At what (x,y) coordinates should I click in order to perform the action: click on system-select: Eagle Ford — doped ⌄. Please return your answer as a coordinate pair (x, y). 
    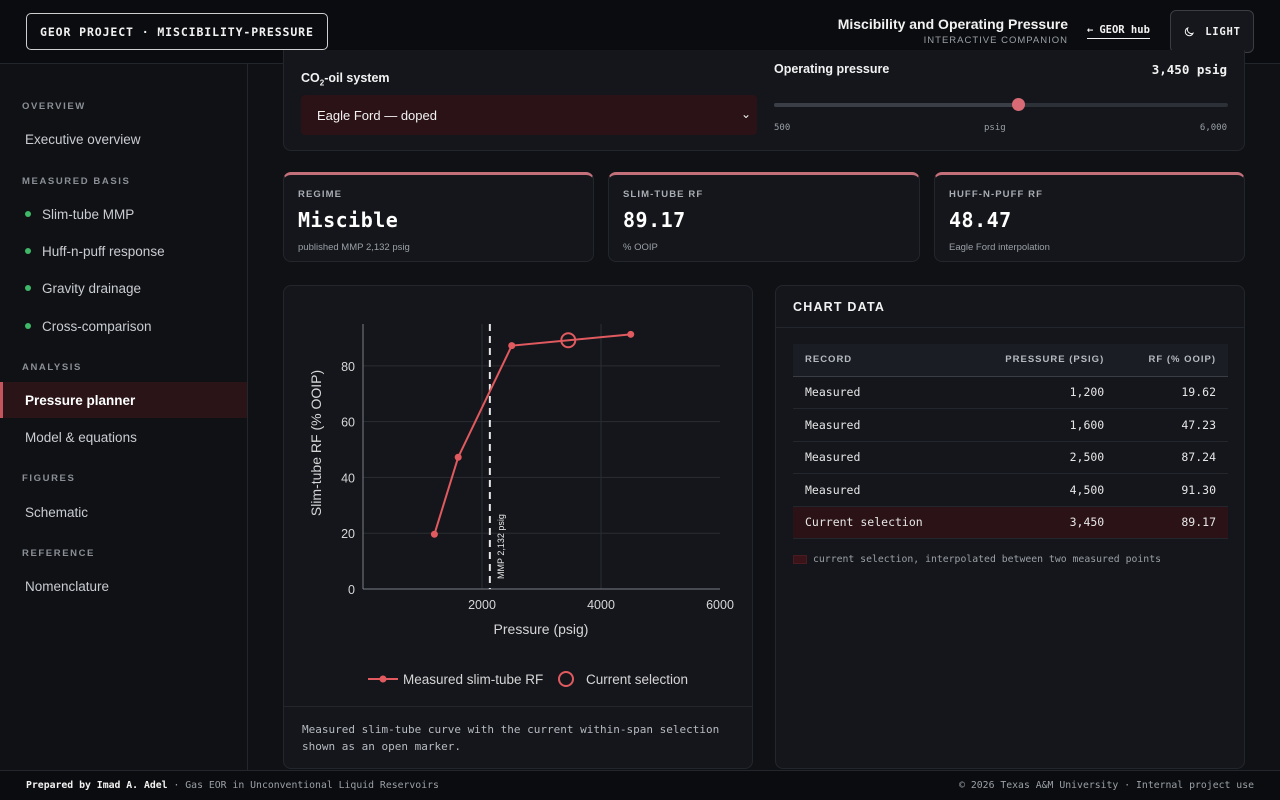
    Looking at the image, I should click on (529, 115).